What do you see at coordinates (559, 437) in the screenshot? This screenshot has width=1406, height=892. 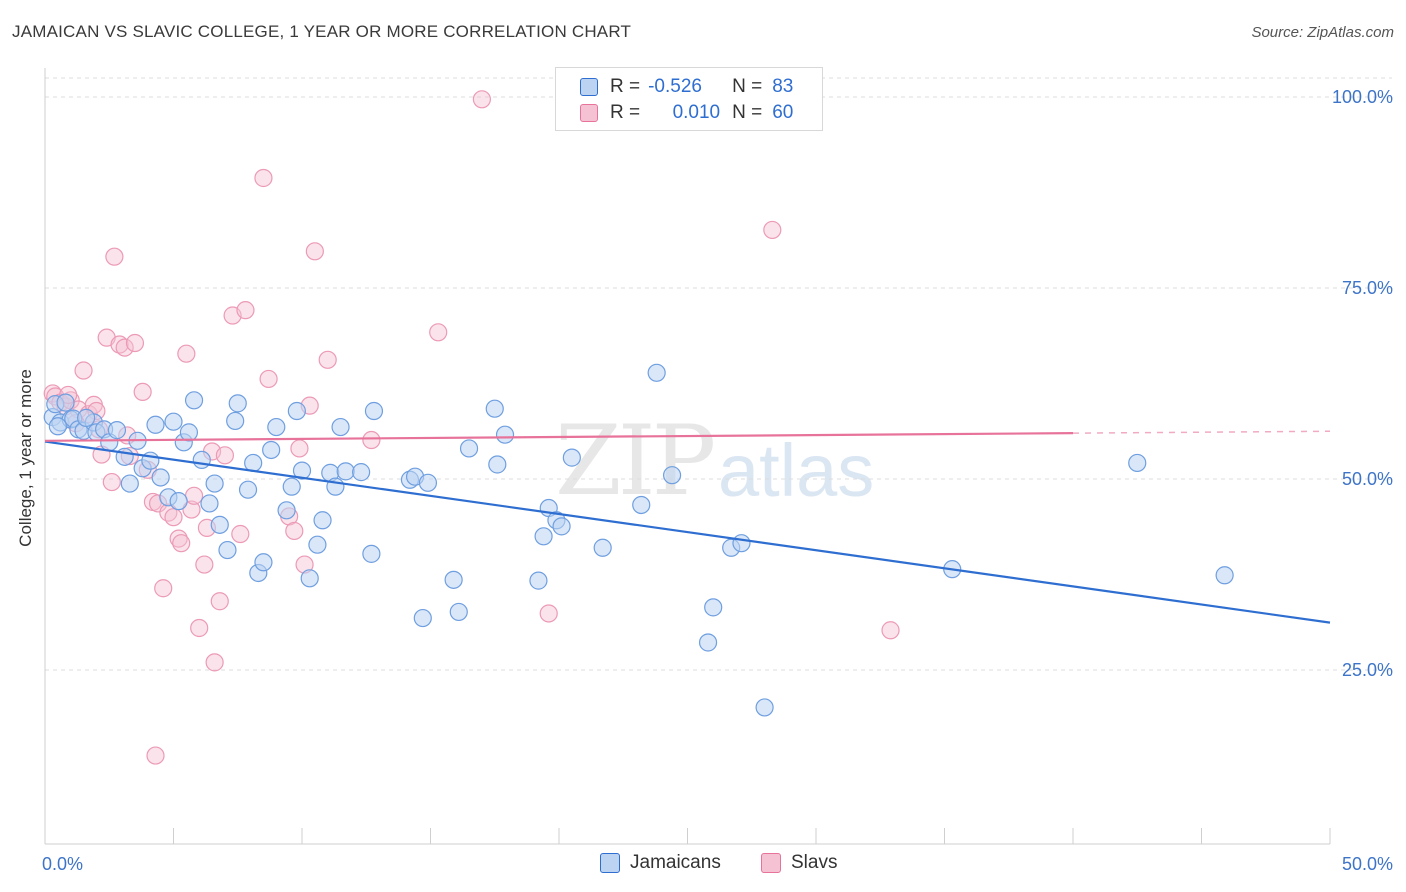 I see `slavs-trend-line` at bounding box center [559, 437].